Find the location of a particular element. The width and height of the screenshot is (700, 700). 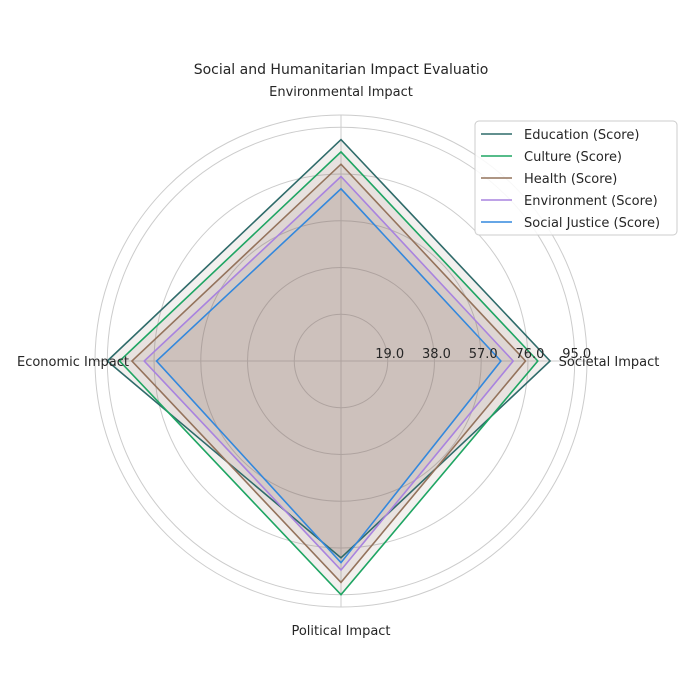

axis-label: Economic Impact is located at coordinates (73, 362).